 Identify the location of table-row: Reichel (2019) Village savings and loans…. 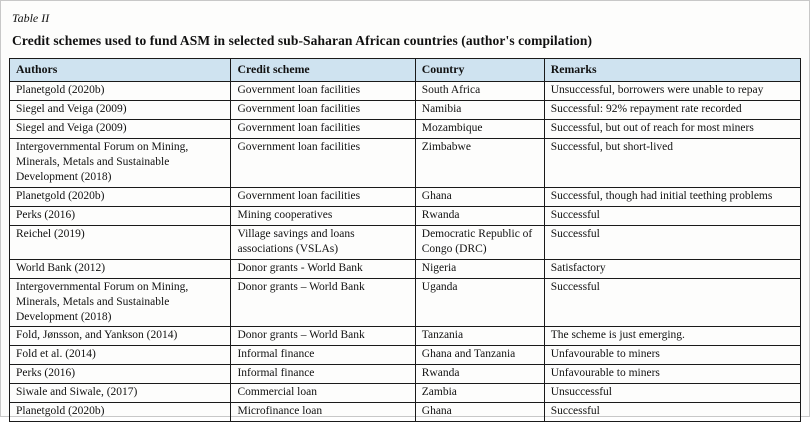
(405, 242).